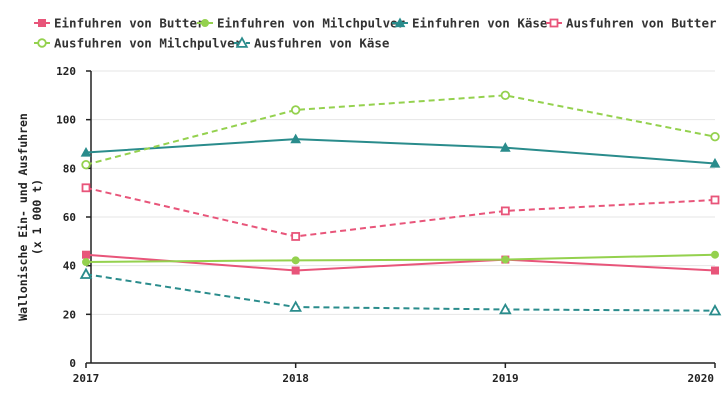 This screenshot has width=725, height=400. What do you see at coordinates (311, 23) in the screenshot?
I see `legend-label: Einfuhren von Milchpulver` at bounding box center [311, 23].